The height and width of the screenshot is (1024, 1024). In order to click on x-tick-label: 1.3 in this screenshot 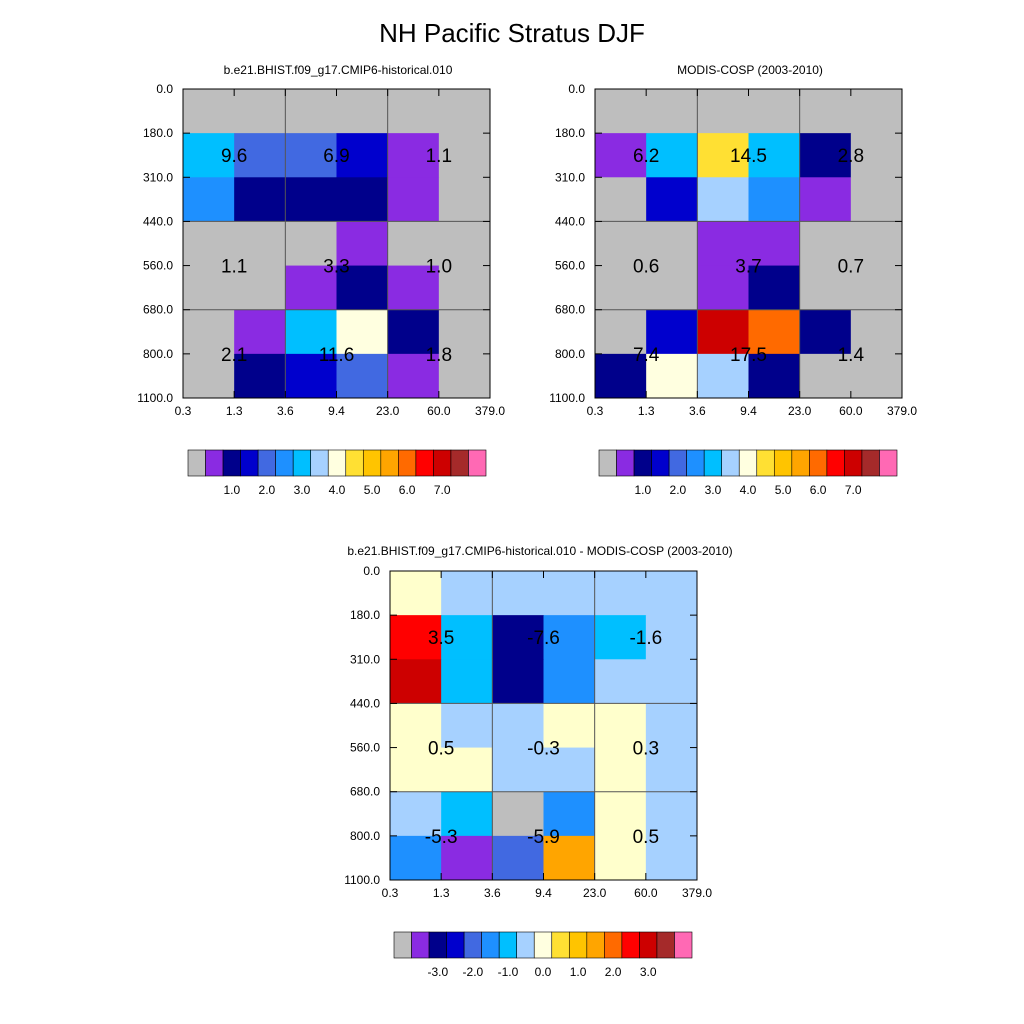, I will do `click(234, 411)`.